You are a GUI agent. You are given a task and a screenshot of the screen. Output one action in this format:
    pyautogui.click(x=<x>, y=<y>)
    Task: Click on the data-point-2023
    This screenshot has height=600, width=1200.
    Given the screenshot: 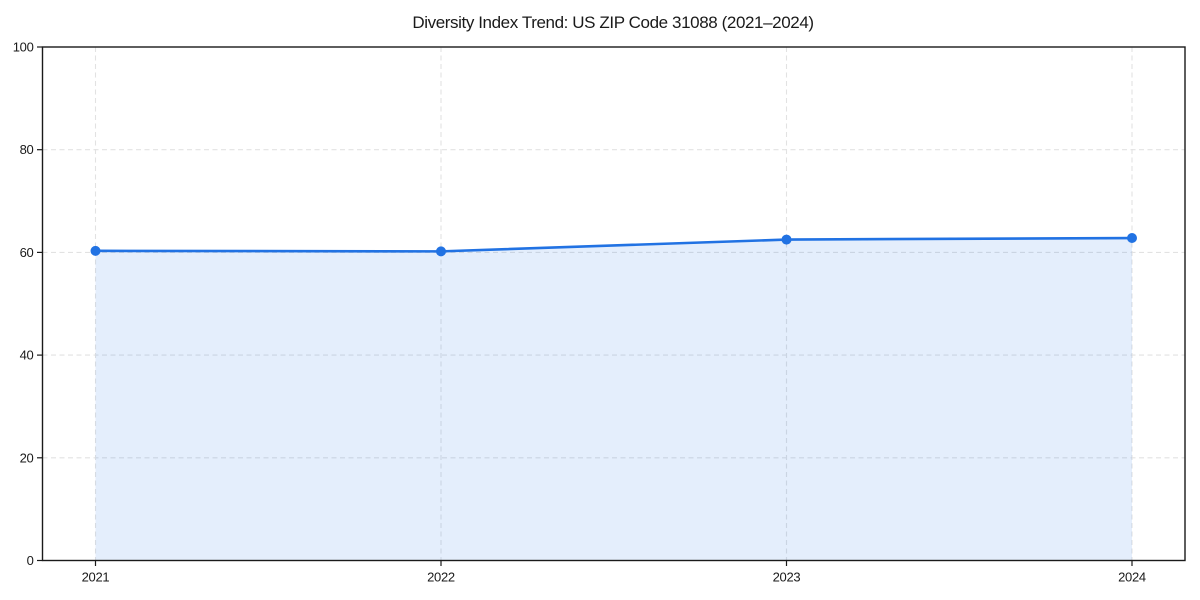 What is the action you would take?
    pyautogui.click(x=786, y=239)
    